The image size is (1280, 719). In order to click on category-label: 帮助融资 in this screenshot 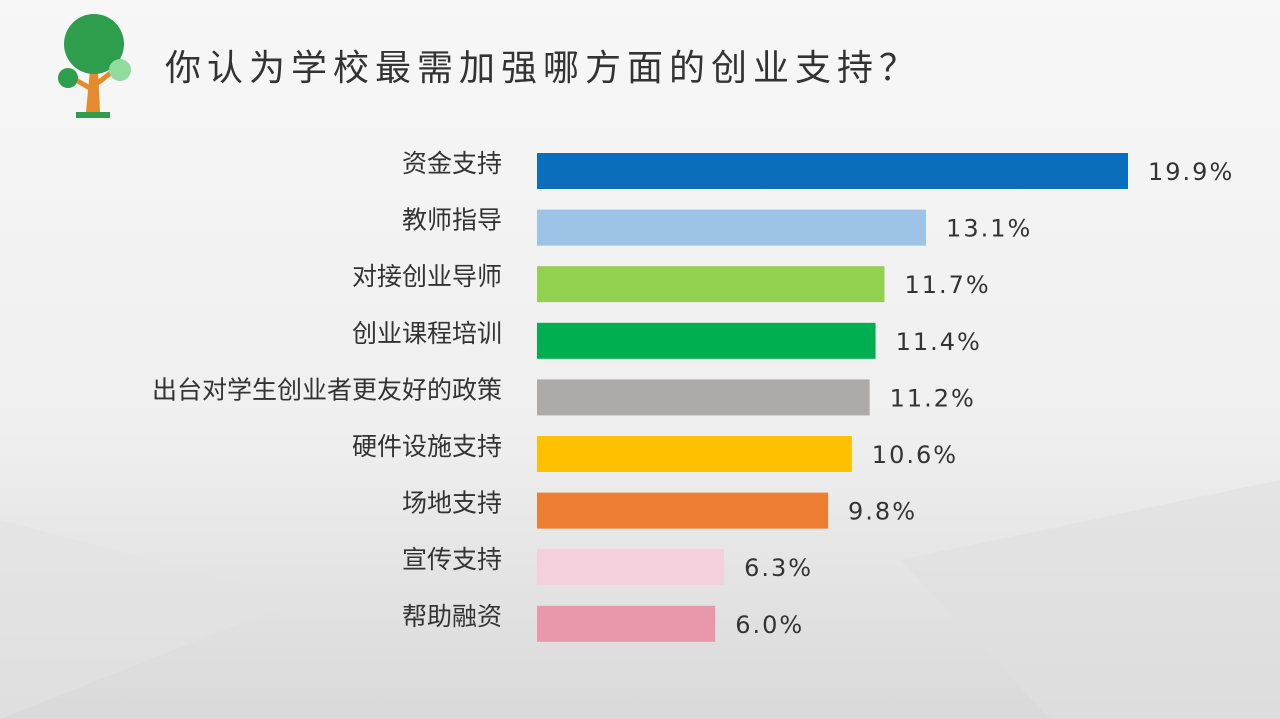, I will do `click(452, 616)`.